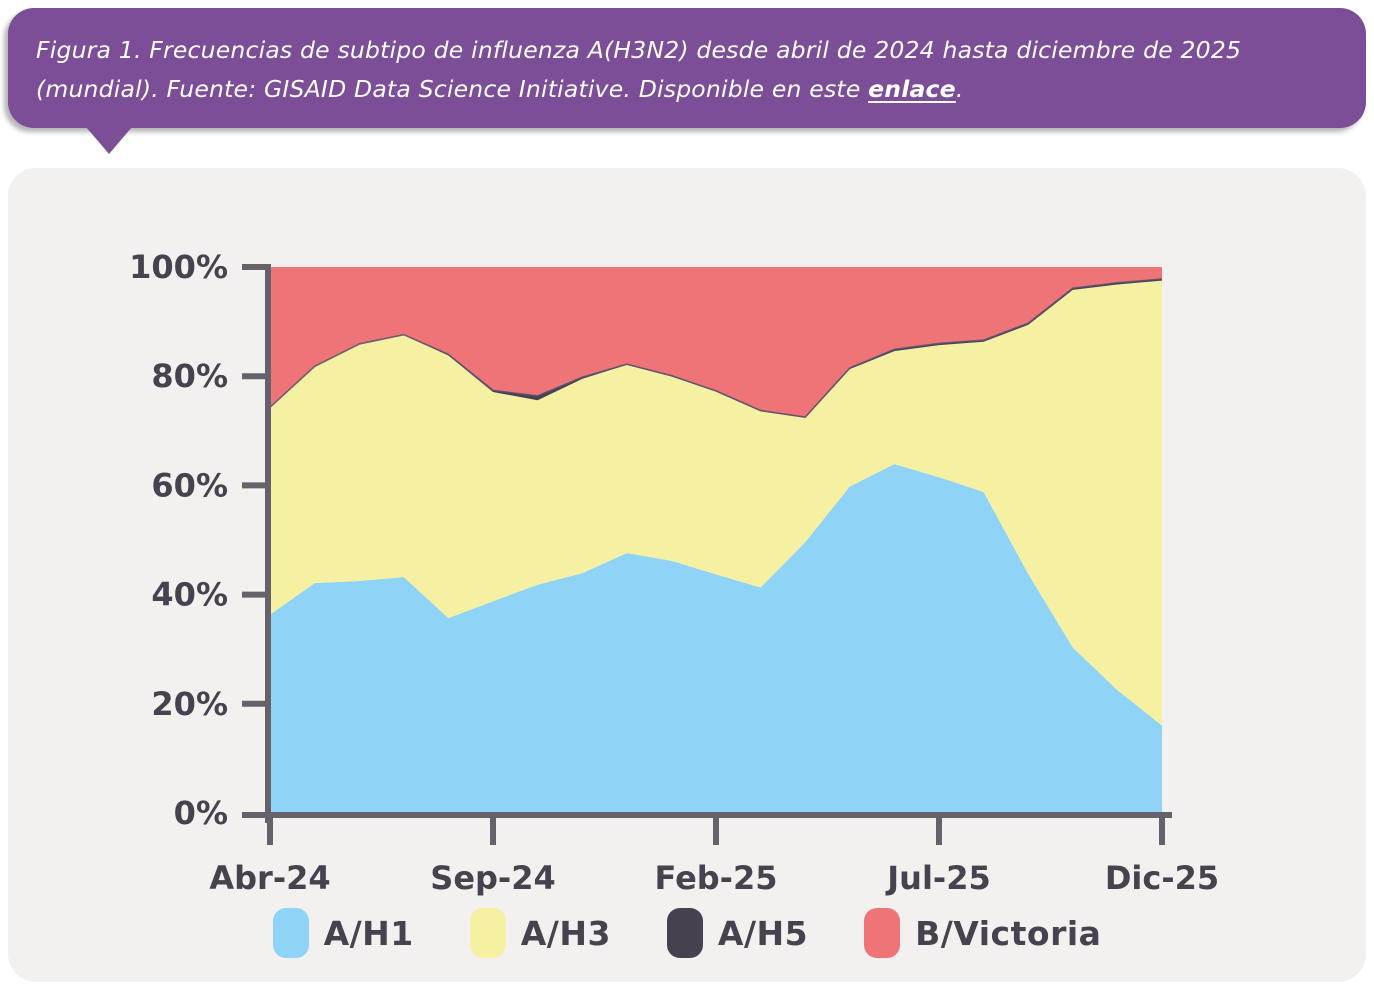  Describe the element at coordinates (189, 485) in the screenshot. I see `y-tick-label: 60%` at that location.